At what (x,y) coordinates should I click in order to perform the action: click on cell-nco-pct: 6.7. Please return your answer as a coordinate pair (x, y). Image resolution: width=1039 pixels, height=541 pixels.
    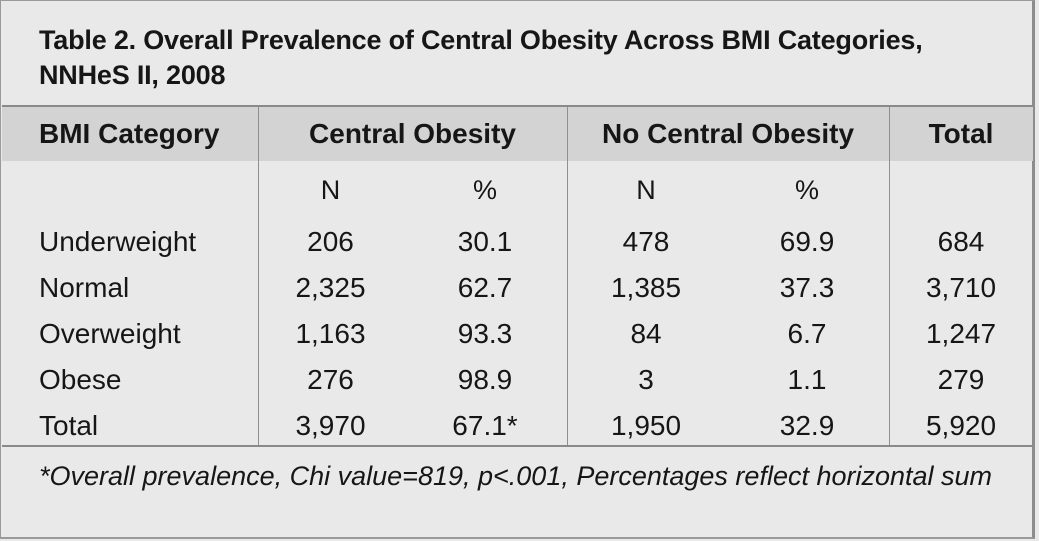
    Looking at the image, I should click on (807, 333).